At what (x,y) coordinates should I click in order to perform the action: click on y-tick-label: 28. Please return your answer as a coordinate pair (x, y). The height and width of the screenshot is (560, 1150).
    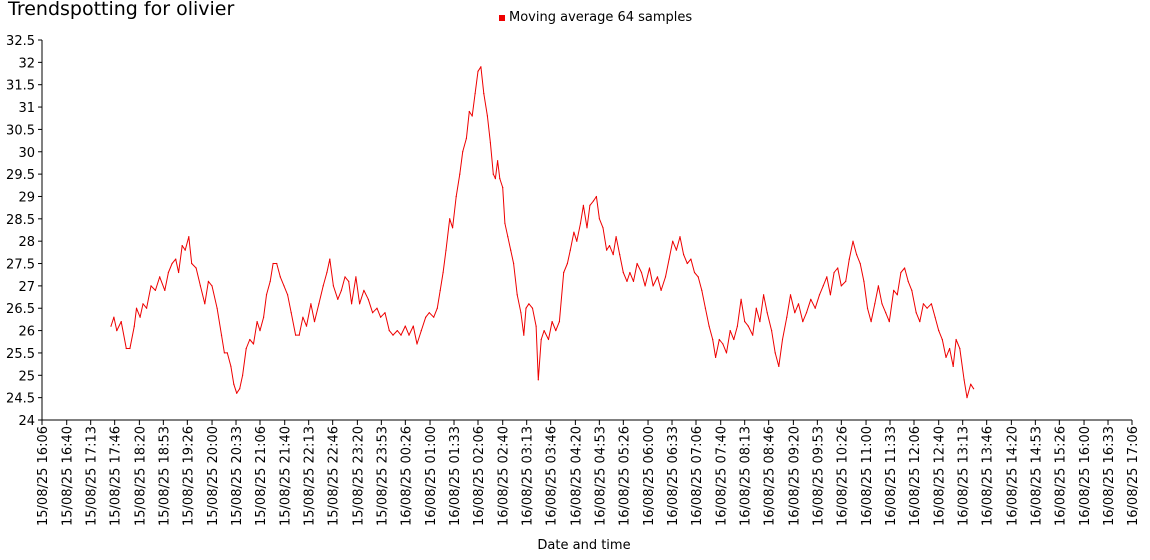
    Looking at the image, I should click on (26, 242).